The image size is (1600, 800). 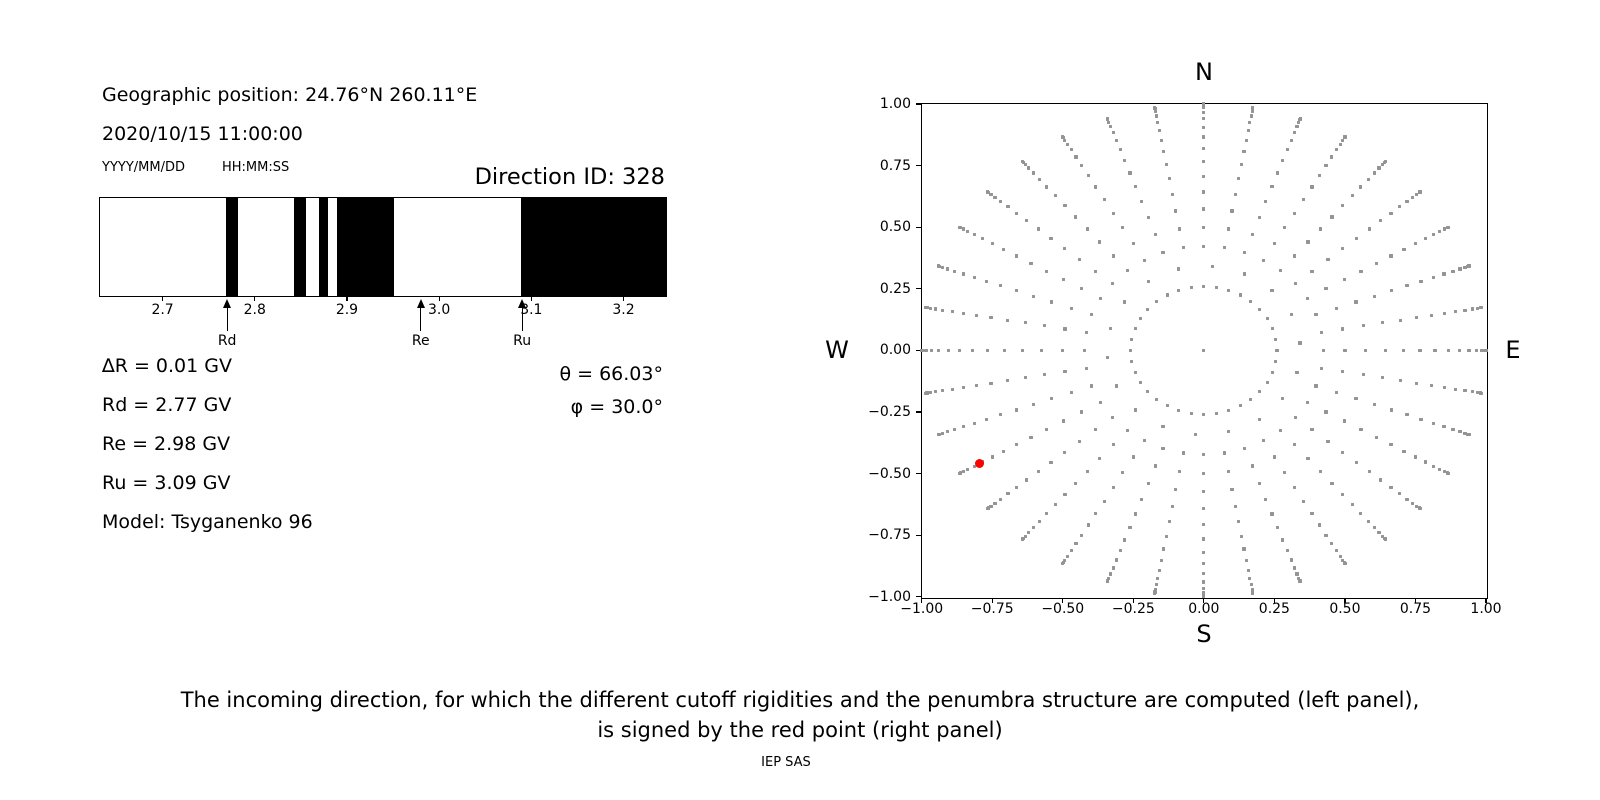 What do you see at coordinates (522, 303) in the screenshot?
I see `up-arrow-icon` at bounding box center [522, 303].